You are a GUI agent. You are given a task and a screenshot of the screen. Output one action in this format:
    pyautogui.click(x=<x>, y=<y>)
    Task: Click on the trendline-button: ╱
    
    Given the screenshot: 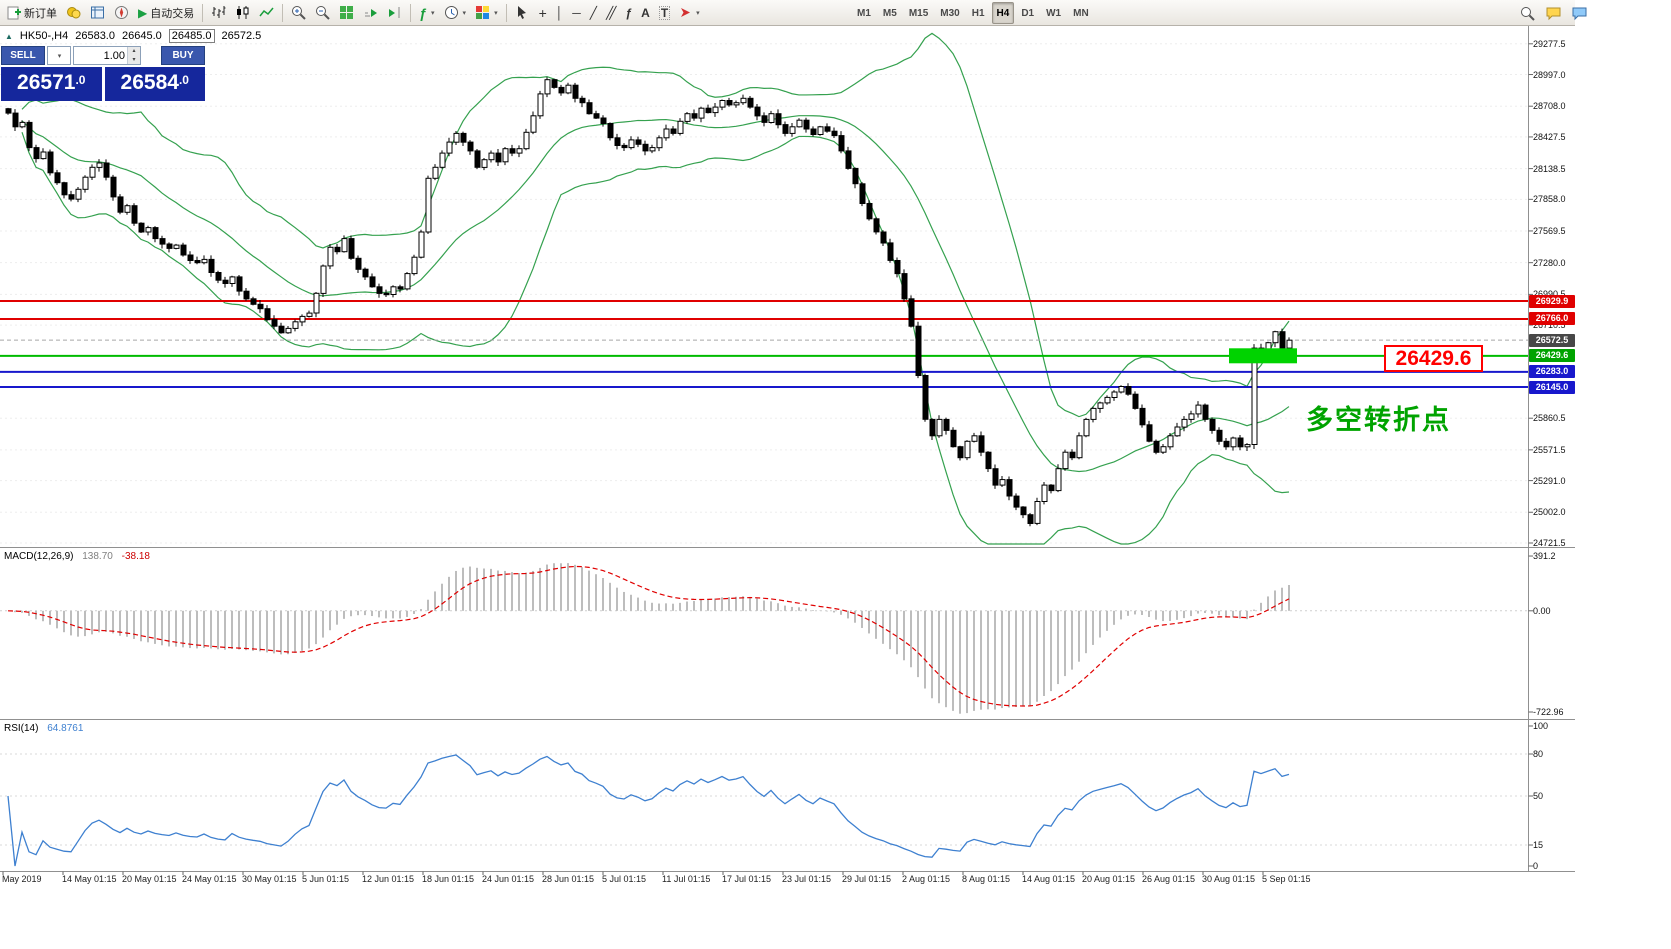 What is the action you would take?
    pyautogui.click(x=593, y=13)
    